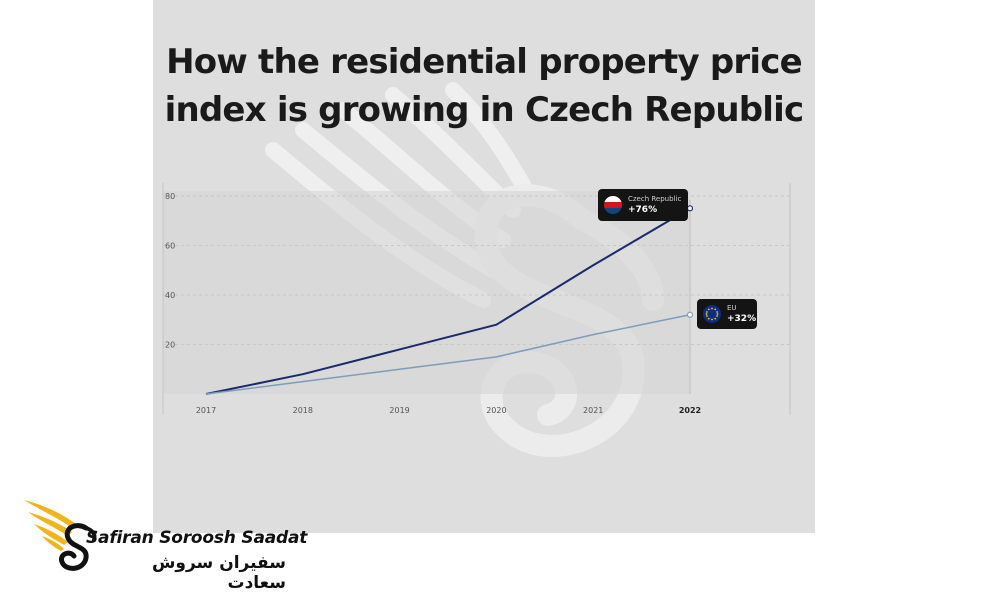 This screenshot has width=1000, height=600. Describe the element at coordinates (206, 410) in the screenshot. I see `x-tick-2017: 2017` at that location.